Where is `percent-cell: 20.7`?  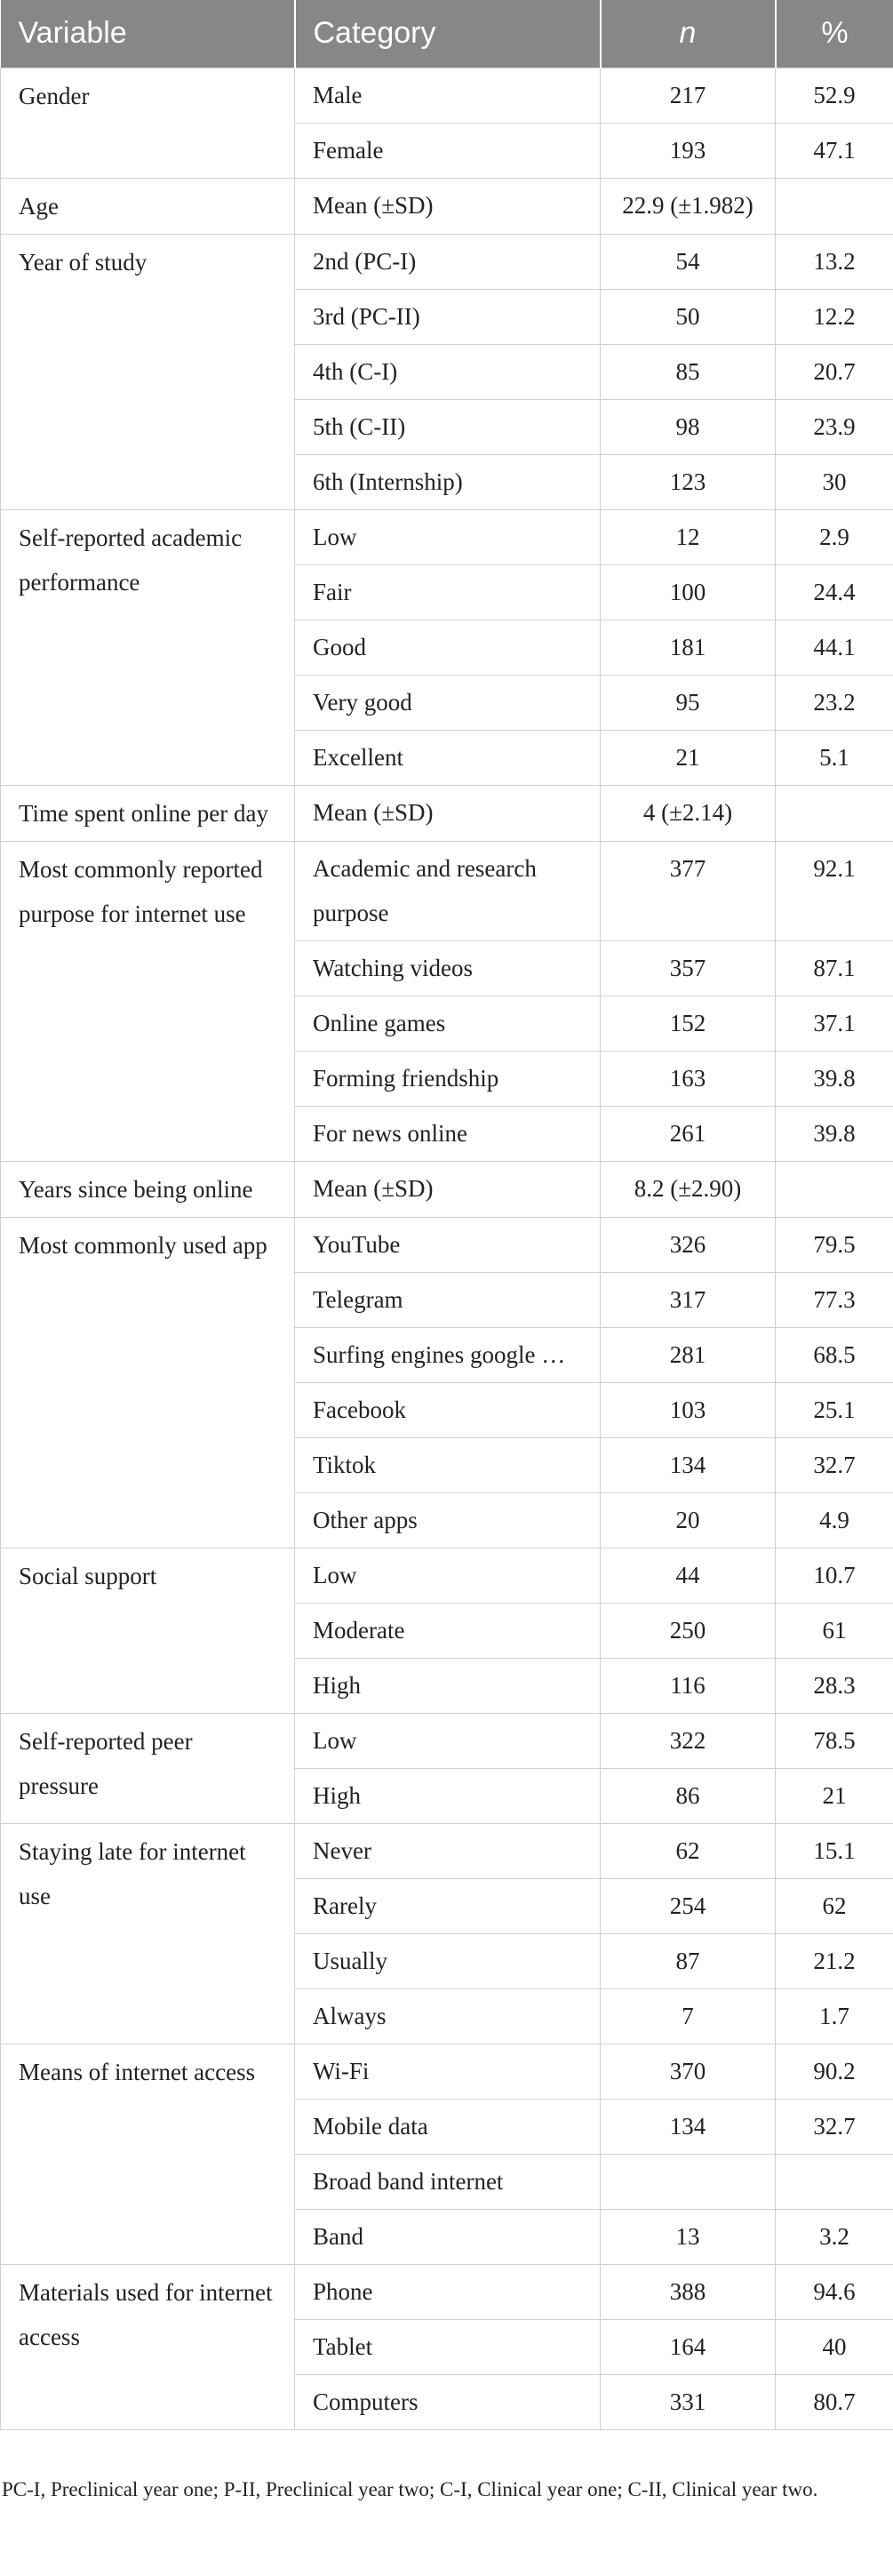 percent-cell: 20.7 is located at coordinates (834, 371).